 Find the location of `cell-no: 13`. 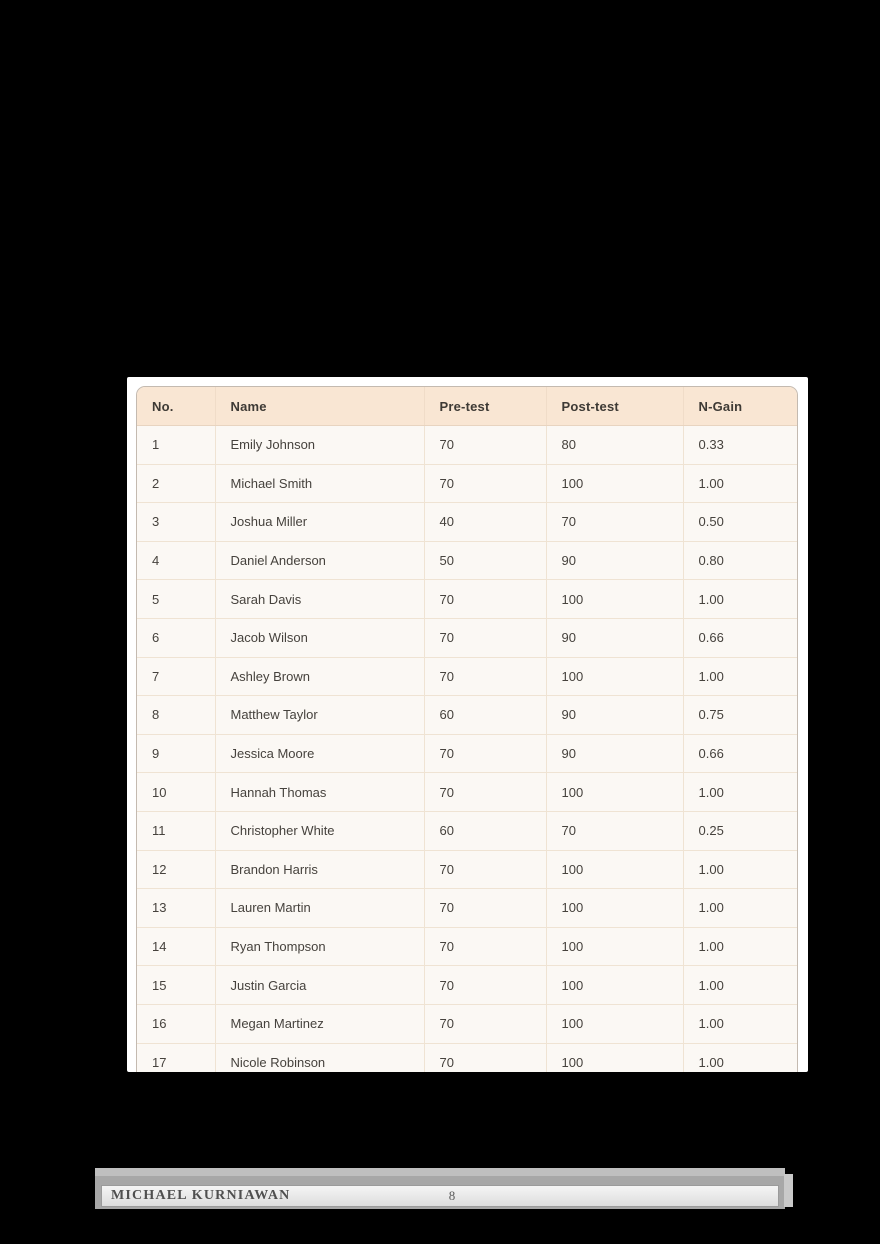

cell-no: 13 is located at coordinates (176, 908).